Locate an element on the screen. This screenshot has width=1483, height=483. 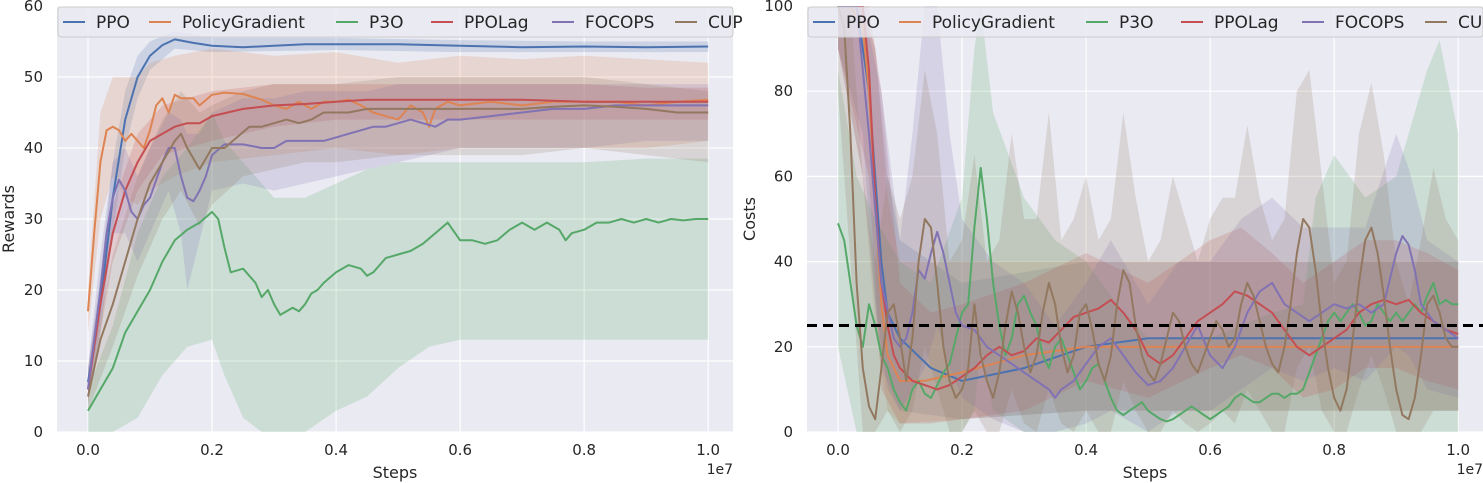
y-tick-label: 10 is located at coordinates (33, 361).